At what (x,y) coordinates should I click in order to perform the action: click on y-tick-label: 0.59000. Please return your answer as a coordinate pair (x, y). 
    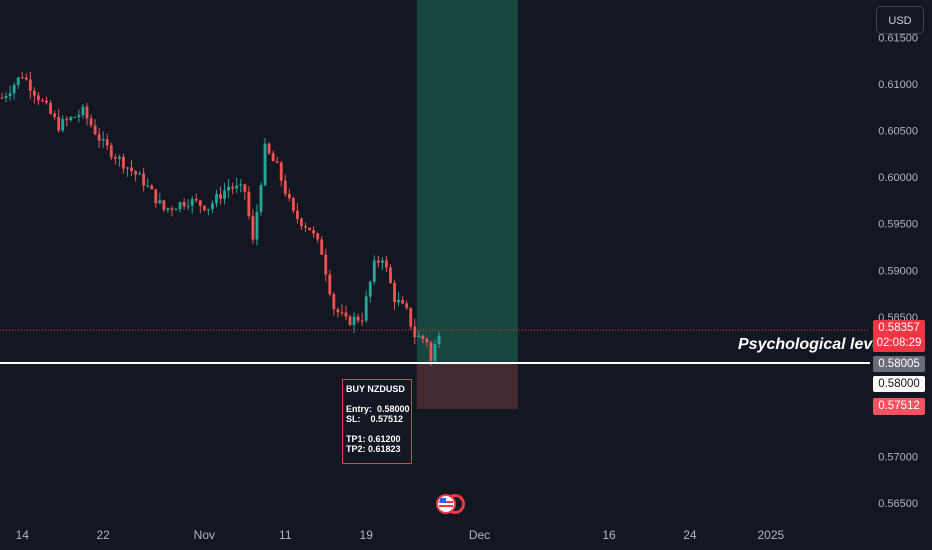
    Looking at the image, I should click on (898, 271).